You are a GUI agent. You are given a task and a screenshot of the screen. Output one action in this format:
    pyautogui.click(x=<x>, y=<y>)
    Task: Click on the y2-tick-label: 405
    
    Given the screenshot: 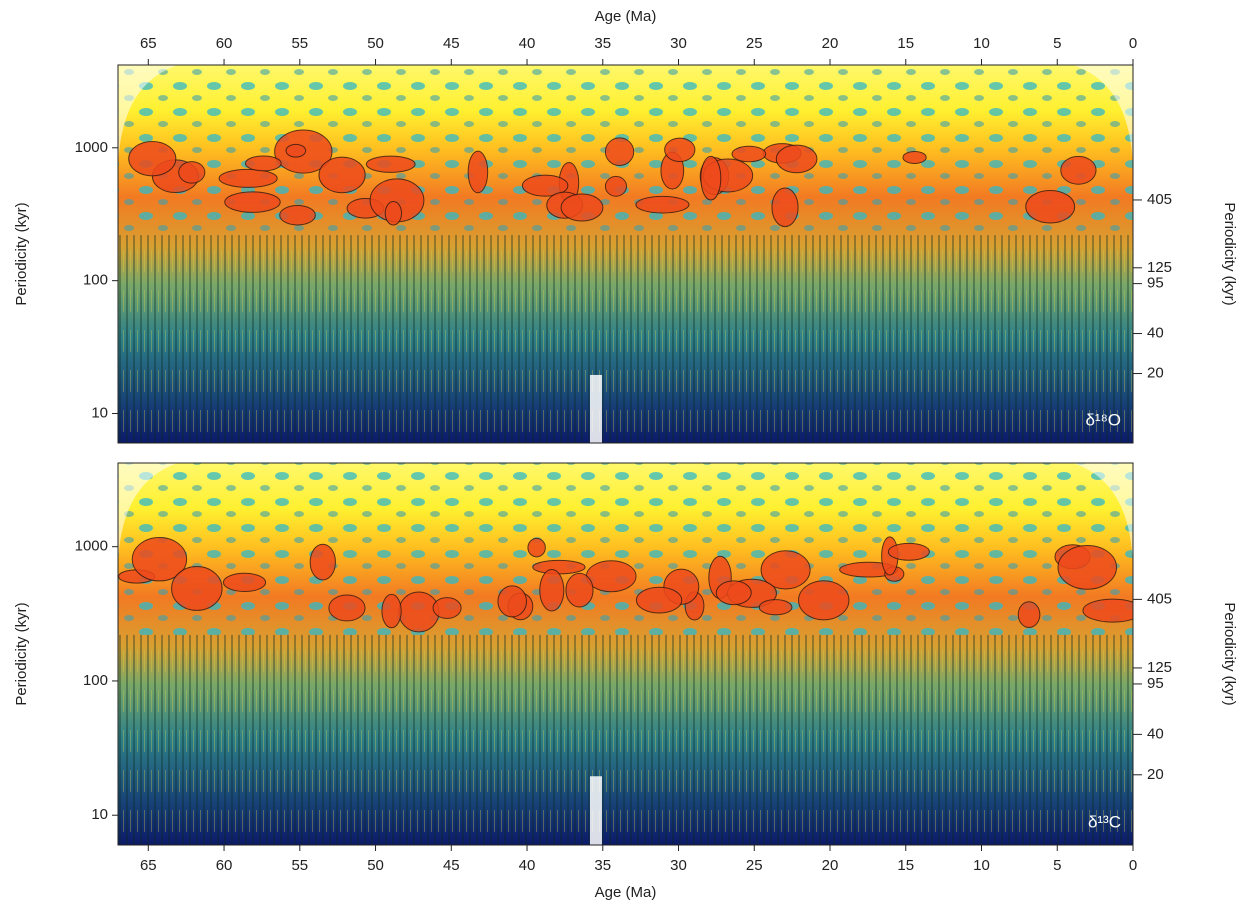 What is the action you would take?
    pyautogui.click(x=1159, y=199)
    